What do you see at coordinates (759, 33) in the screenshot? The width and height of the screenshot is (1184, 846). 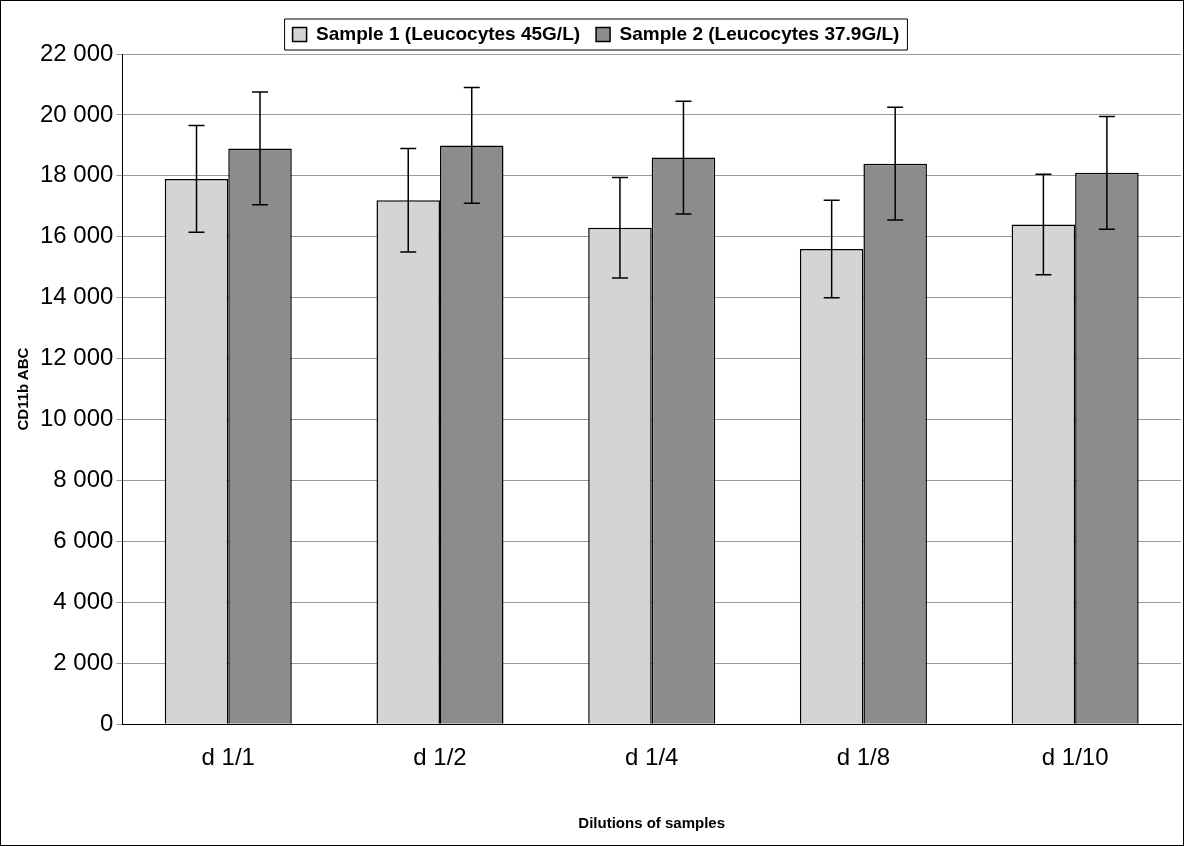 I see `legend-label: Sample 2 (Leucocytes 37.9G/L)` at bounding box center [759, 33].